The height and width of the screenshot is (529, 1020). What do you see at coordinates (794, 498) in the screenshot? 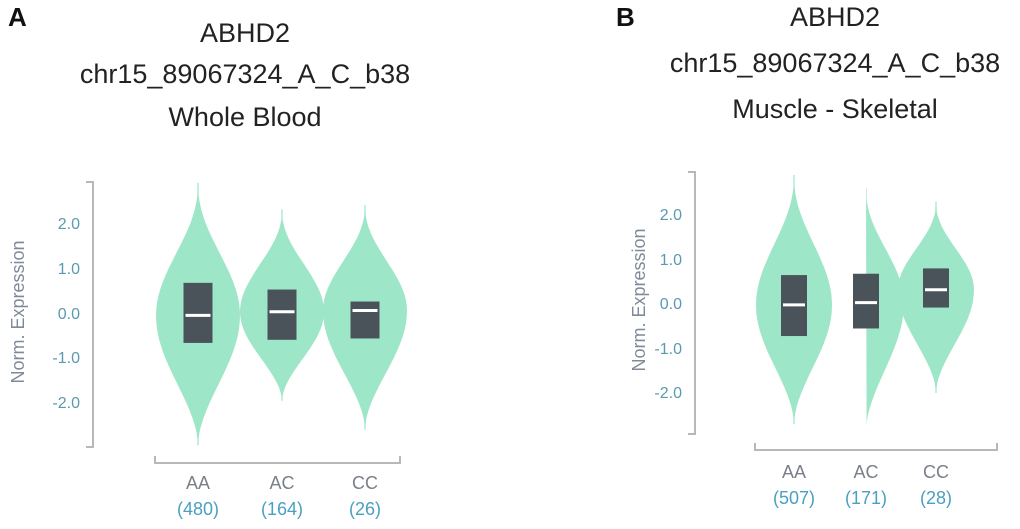
I see `x-count-label: (507)` at bounding box center [794, 498].